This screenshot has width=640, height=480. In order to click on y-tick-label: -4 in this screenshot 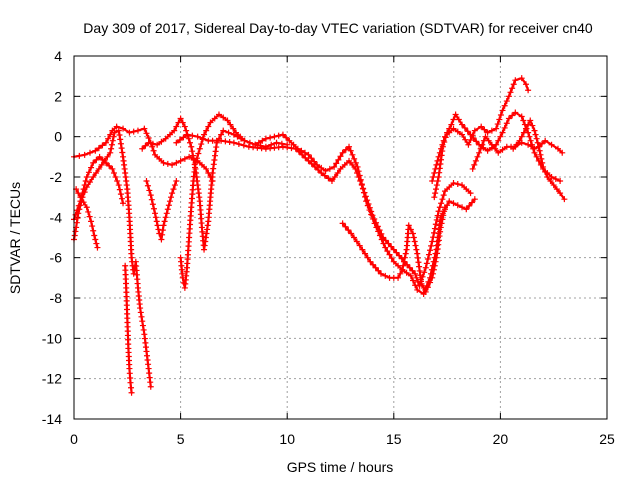, I will do `click(56, 217)`.